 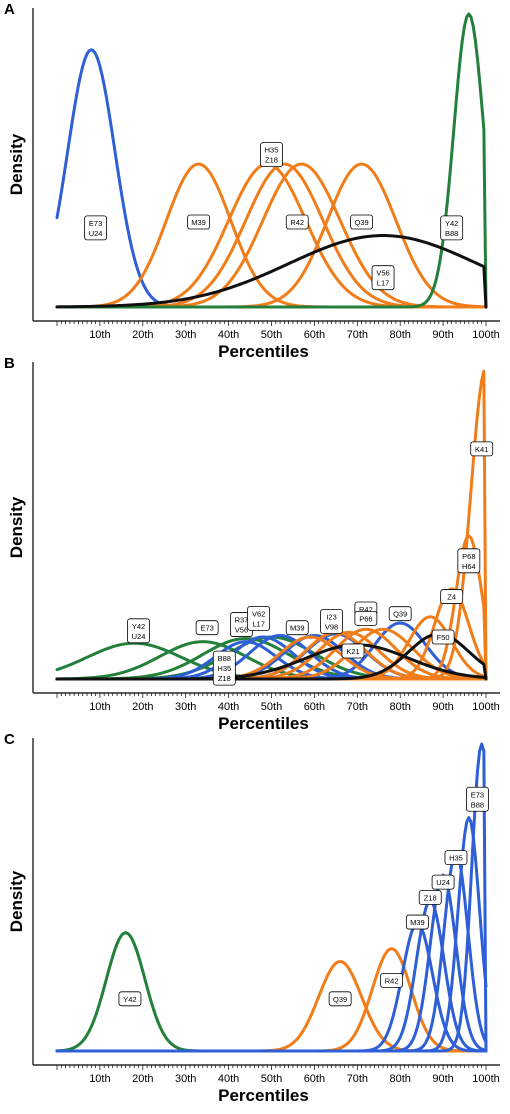 What do you see at coordinates (451, 233) in the screenshot?
I see `curve-label-text: B88` at bounding box center [451, 233].